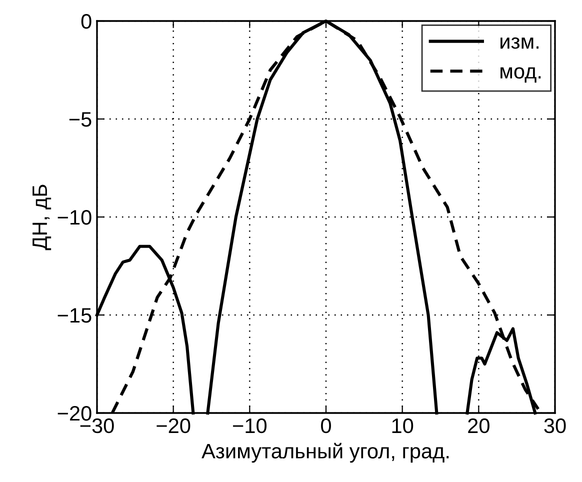 Image resolution: width=582 pixels, height=482 pixels. I want to click on x-tick-label: −10, so click(250, 426).